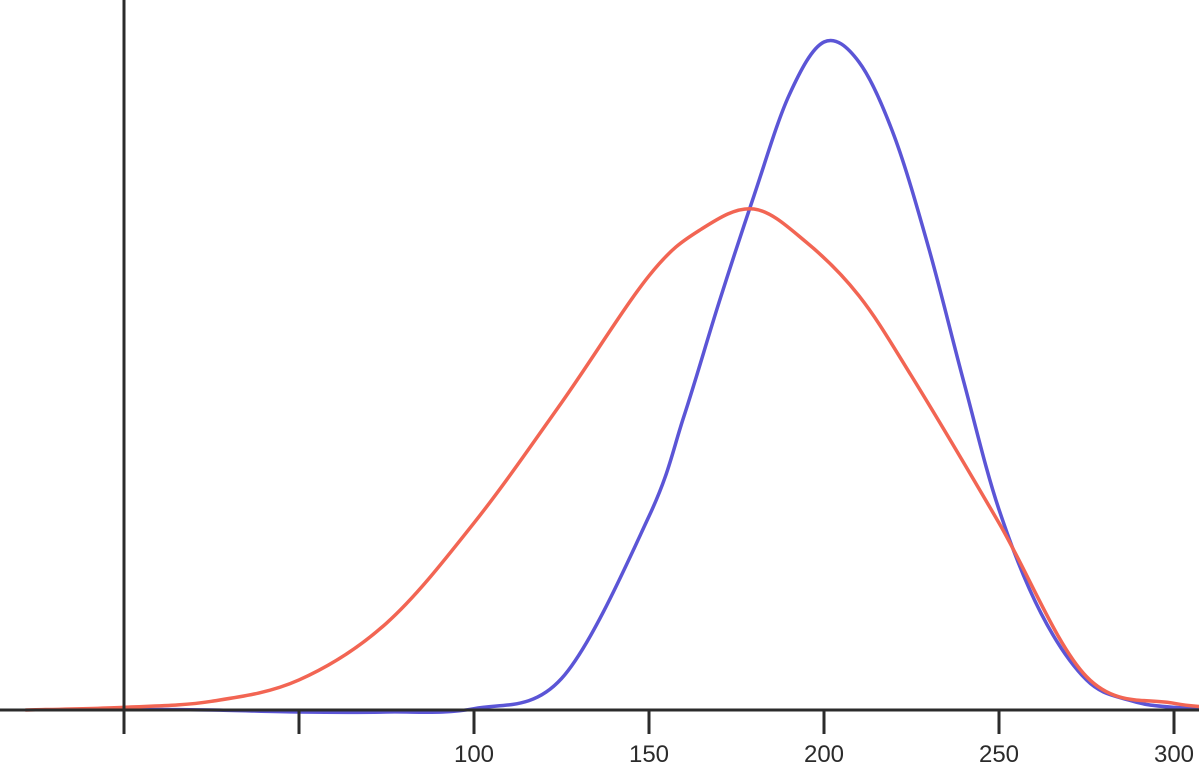  What do you see at coordinates (824, 753) in the screenshot?
I see `x-tick-label-200: 200` at bounding box center [824, 753].